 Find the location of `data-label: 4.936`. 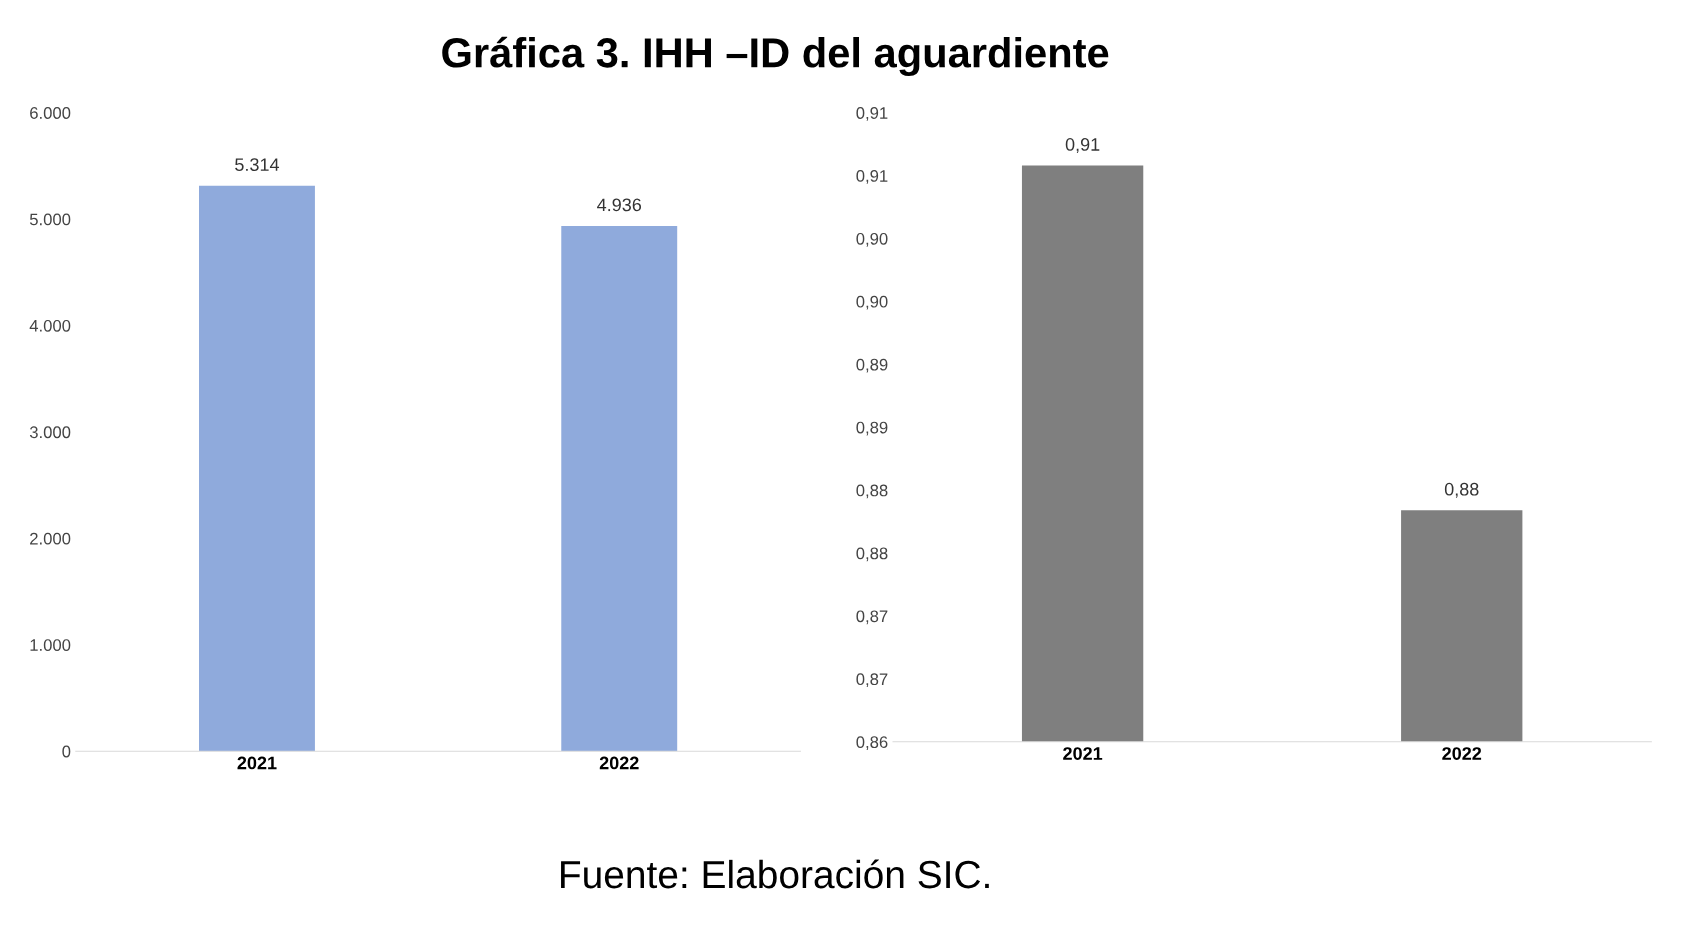

data-label: 4.936 is located at coordinates (619, 205).